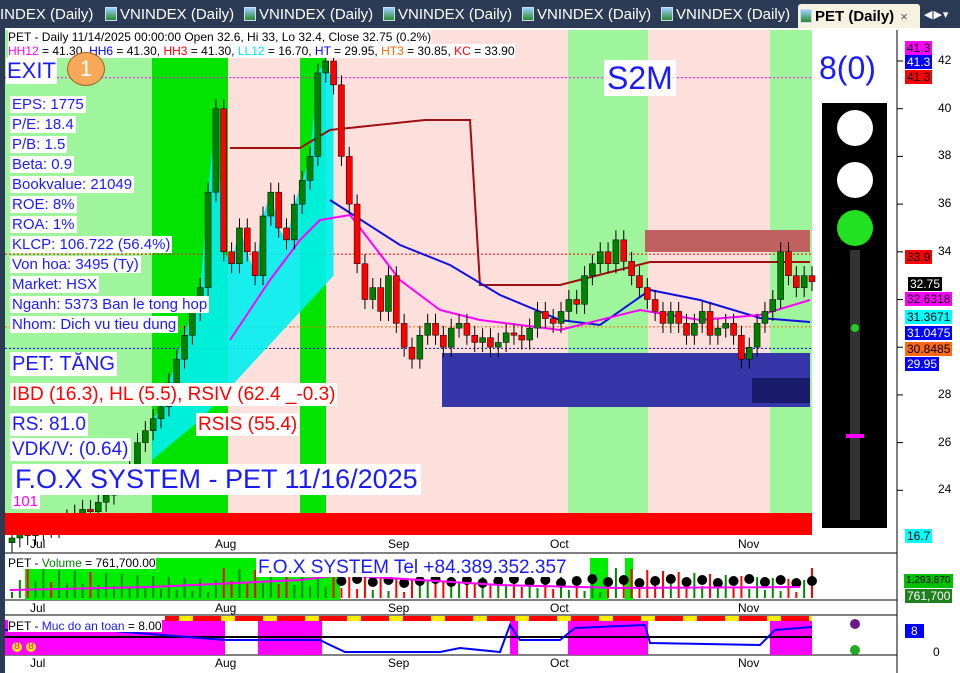 This screenshot has width=960, height=673. What do you see at coordinates (859, 16) in the screenshot?
I see `tab-pet: PET (Daily) ×` at bounding box center [859, 16].